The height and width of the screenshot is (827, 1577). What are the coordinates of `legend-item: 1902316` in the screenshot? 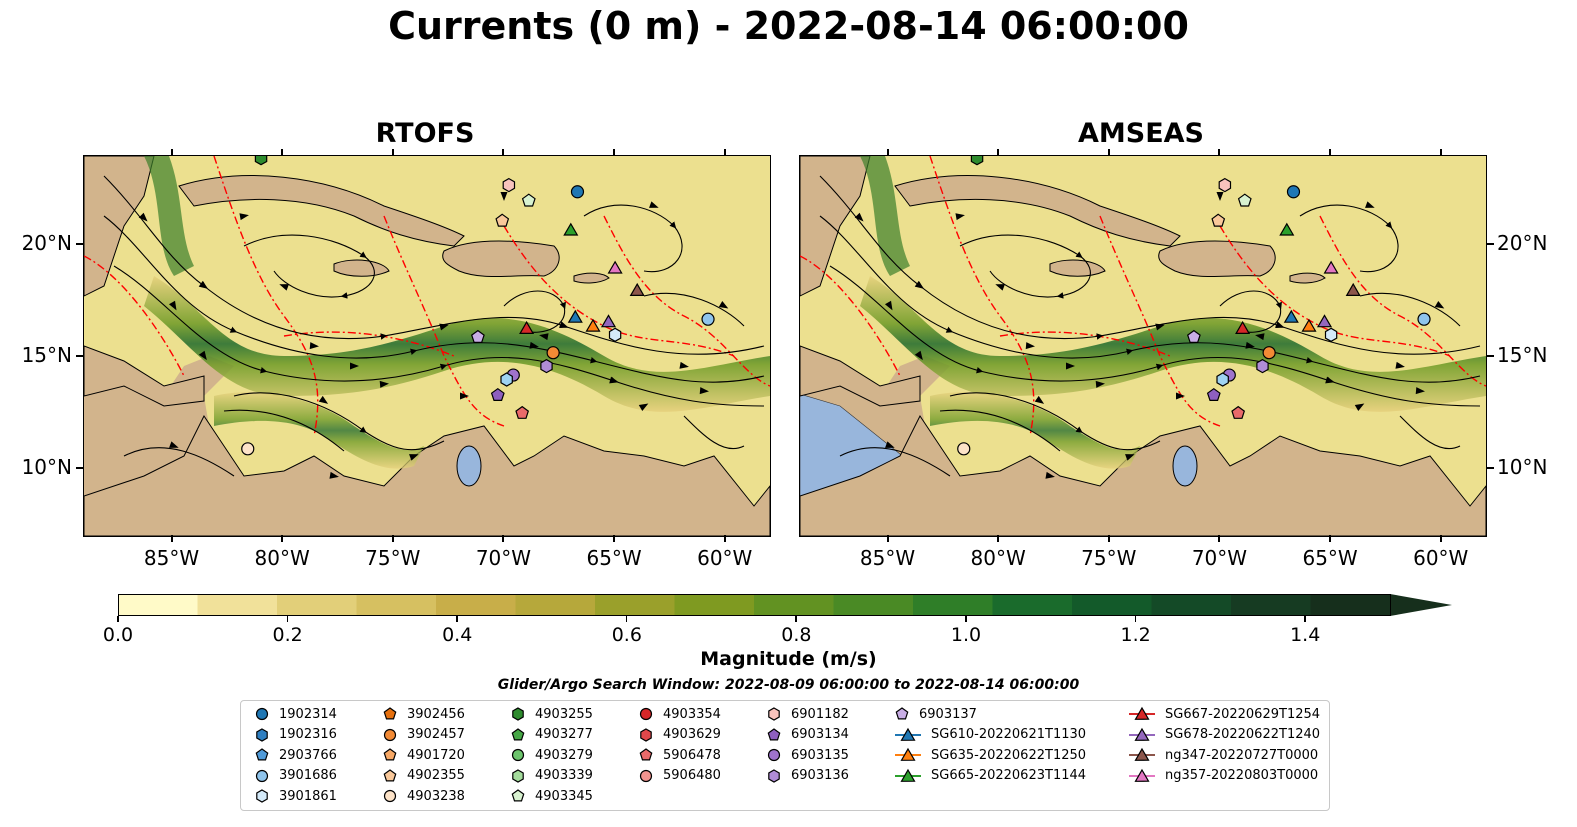 It's located at (295, 735).